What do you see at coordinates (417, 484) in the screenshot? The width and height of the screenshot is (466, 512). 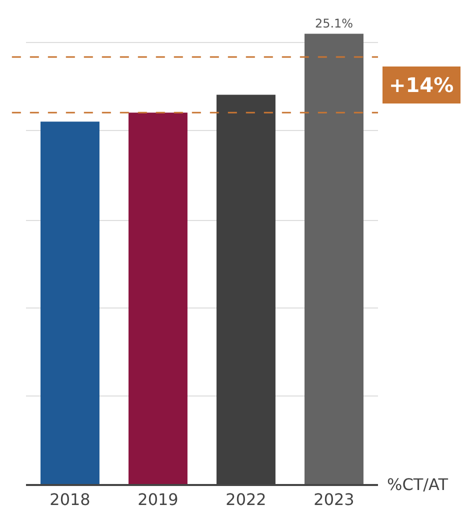 I see `x-axis-title: %CT/AT` at bounding box center [417, 484].